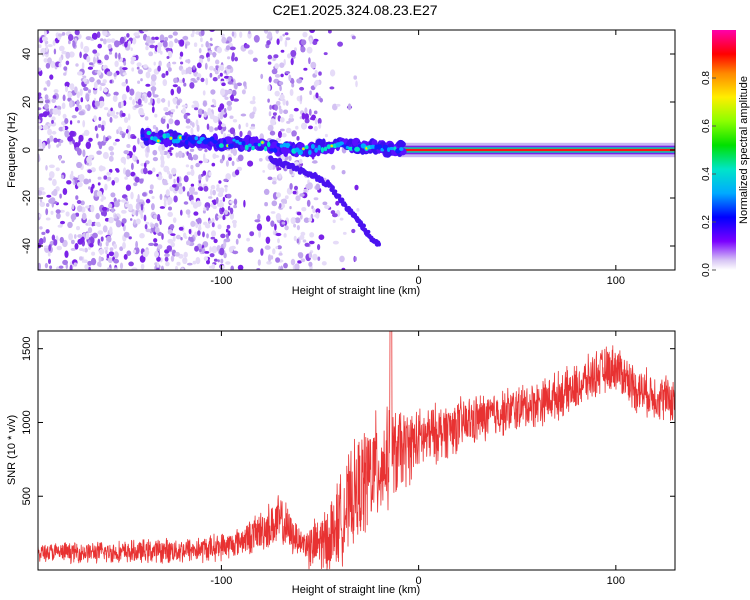 Image resolution: width=750 pixels, height=600 pixels. Describe the element at coordinates (706, 78) in the screenshot. I see `colorbar-tick-label: 0.8` at that location.